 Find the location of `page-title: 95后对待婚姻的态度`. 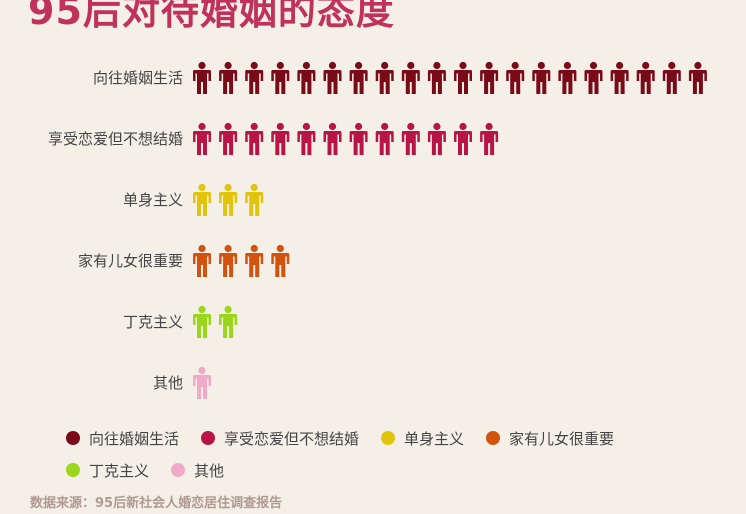

page-title: 95后对待婚姻的态度 is located at coordinates (211, 16).